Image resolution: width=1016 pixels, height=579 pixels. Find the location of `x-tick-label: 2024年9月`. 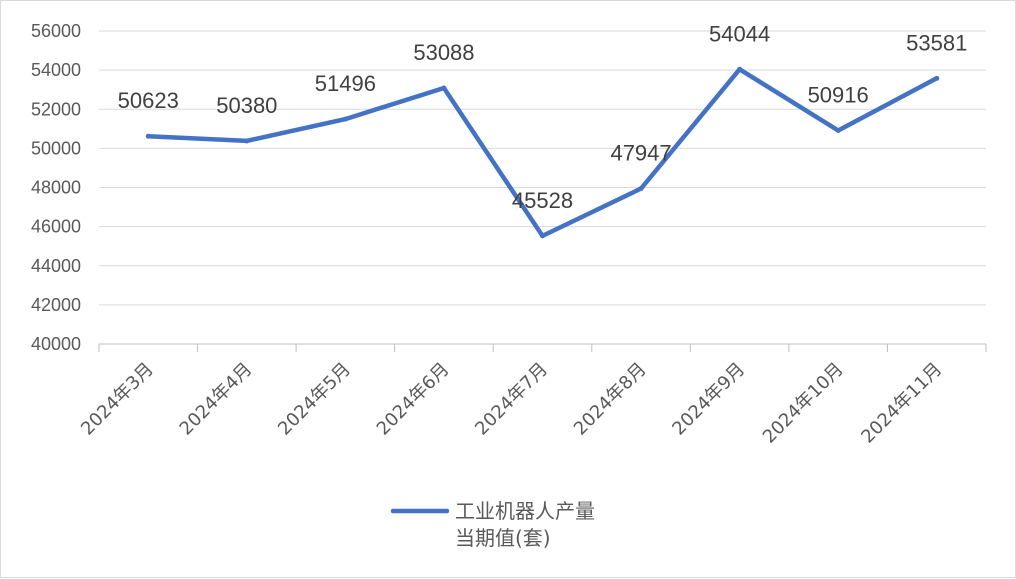

x-tick-label: 2024年9月 is located at coordinates (708, 399).